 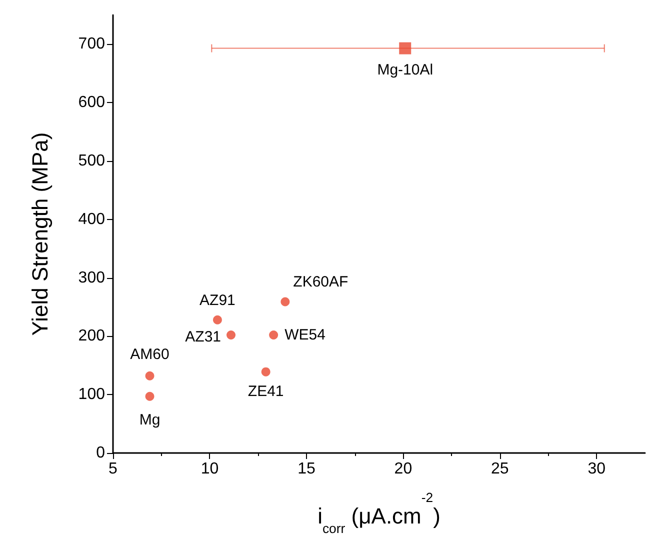 I want to click on x-tick-label: 20, so click(x=403, y=469).